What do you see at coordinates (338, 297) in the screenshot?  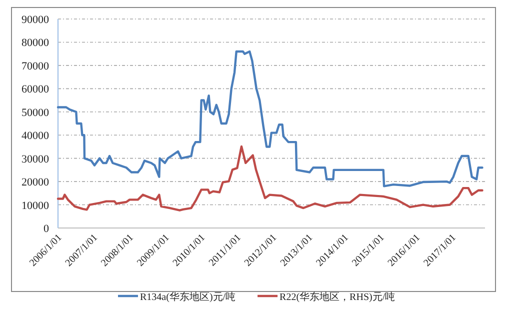 I see `legend-label: R22(华东地区，RHS)元/吨` at bounding box center [338, 297].